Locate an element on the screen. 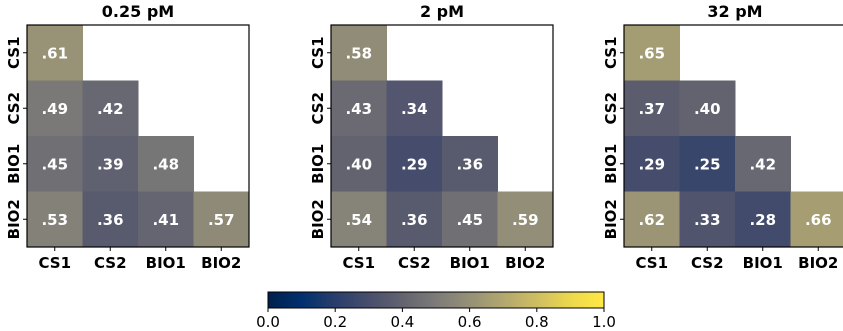  cell-value-label-2-3-3: .66 is located at coordinates (818, 220).